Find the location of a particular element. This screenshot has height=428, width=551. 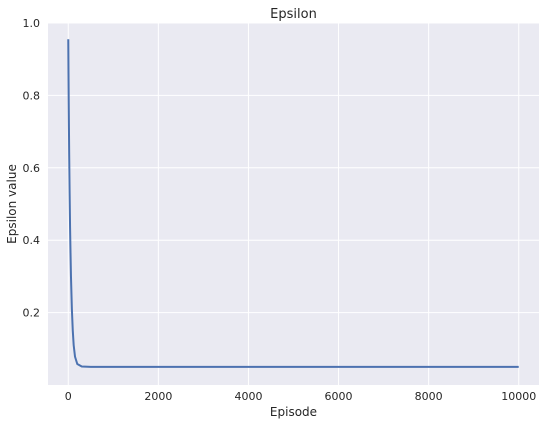

x-tick-label: 0 is located at coordinates (68, 396).